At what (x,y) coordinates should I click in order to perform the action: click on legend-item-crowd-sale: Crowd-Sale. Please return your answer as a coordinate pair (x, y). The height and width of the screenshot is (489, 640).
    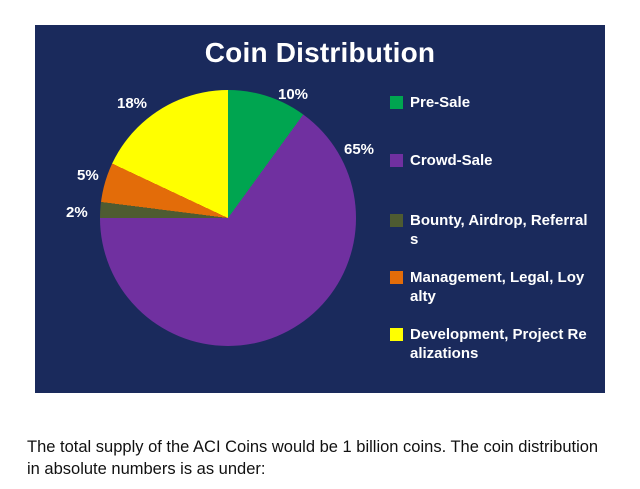
    Looking at the image, I should click on (490, 160).